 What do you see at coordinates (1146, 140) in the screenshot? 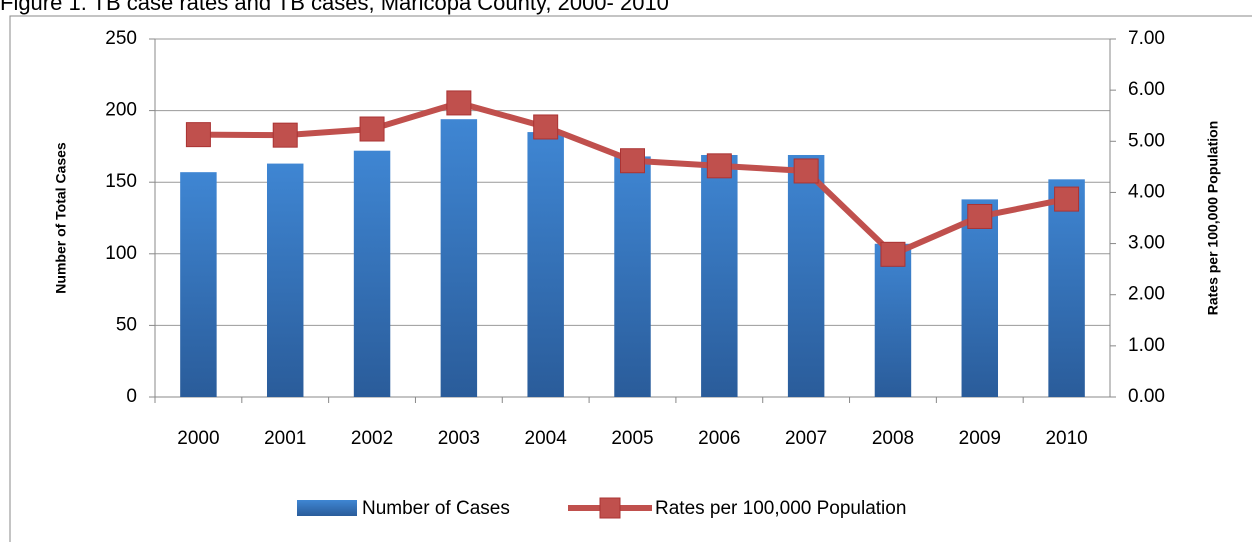
I see `y2-tick-label: 5.00` at bounding box center [1146, 140].